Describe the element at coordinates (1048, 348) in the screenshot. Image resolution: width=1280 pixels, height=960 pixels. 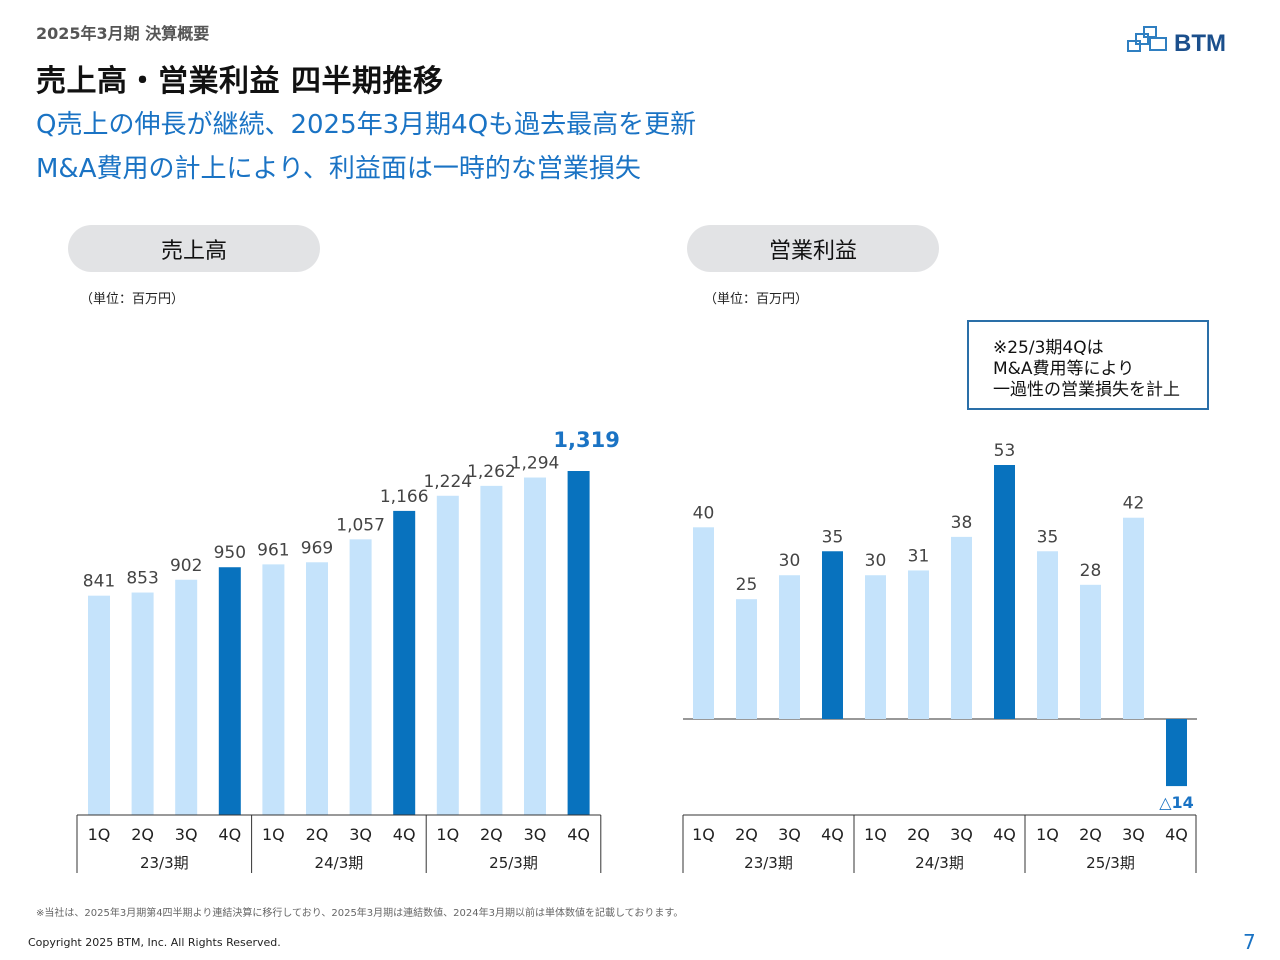
I see `annotation-line-1: ※25/3期4Qは` at that location.